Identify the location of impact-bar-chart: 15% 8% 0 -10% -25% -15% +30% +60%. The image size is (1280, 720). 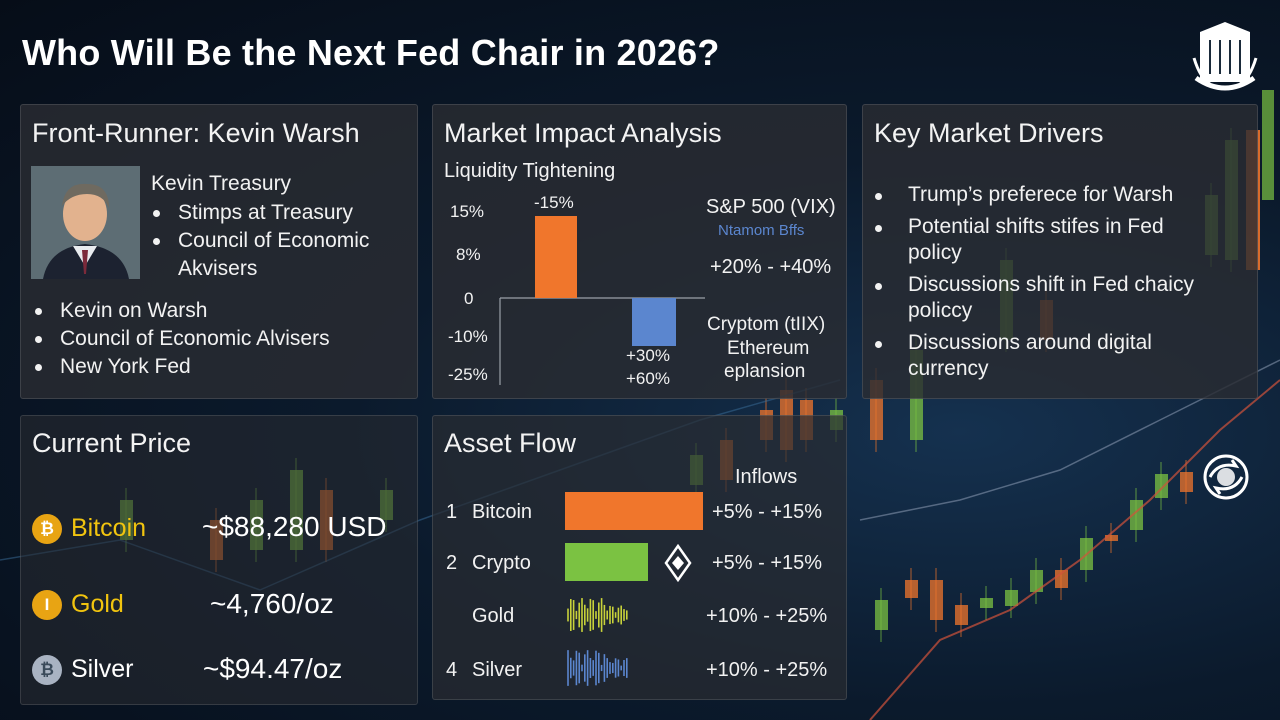
(576, 290).